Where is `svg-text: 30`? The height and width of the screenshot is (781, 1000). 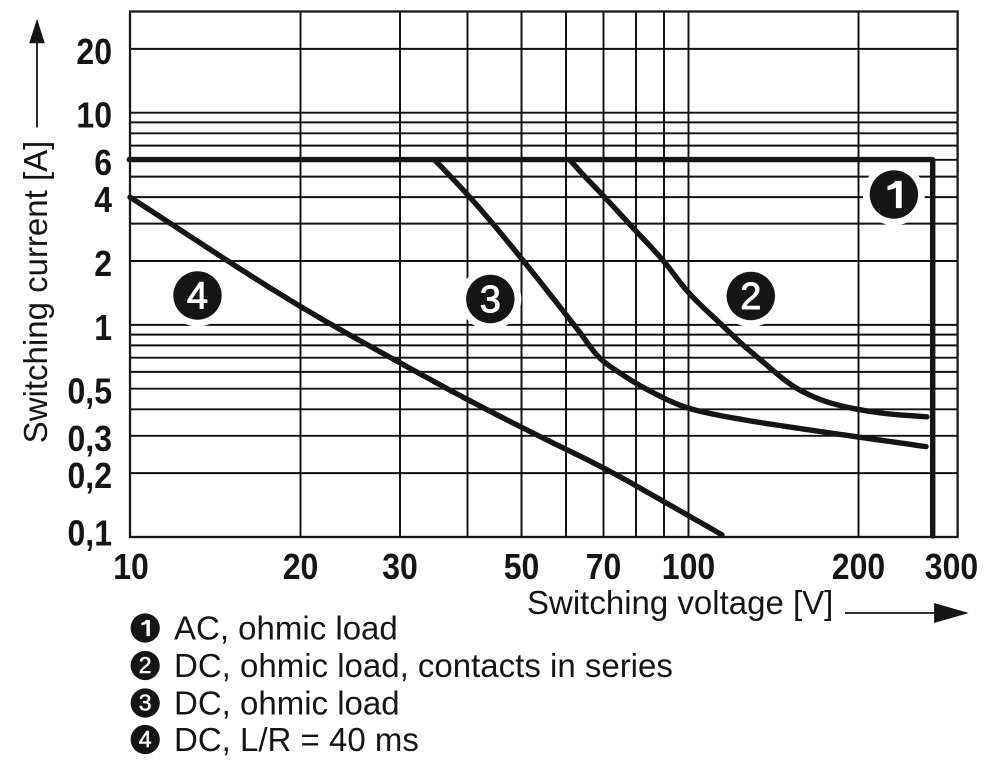 svg-text: 30 is located at coordinates (400, 566).